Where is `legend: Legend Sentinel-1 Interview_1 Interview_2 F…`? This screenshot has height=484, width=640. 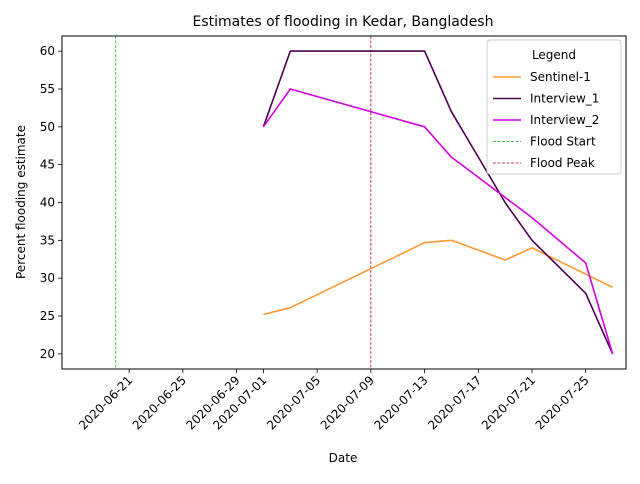 legend: Legend Sentinel-1 Interview_1 Interview_2 F… is located at coordinates (554, 107).